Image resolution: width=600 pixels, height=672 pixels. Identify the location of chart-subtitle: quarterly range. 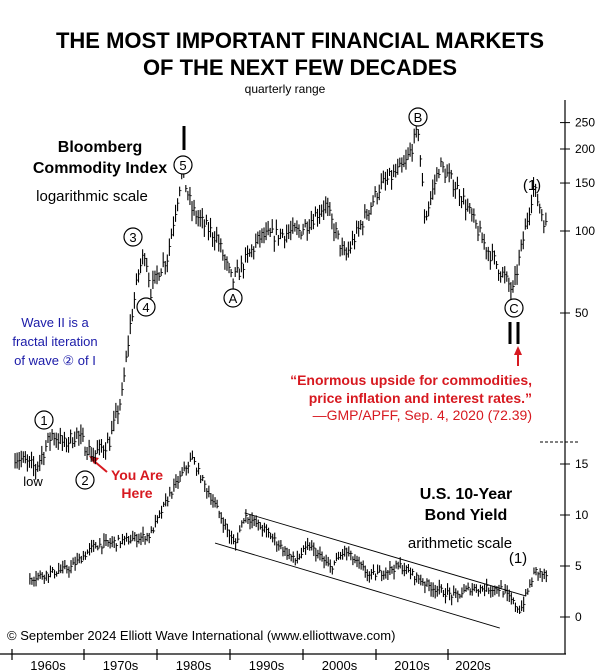
(285, 89).